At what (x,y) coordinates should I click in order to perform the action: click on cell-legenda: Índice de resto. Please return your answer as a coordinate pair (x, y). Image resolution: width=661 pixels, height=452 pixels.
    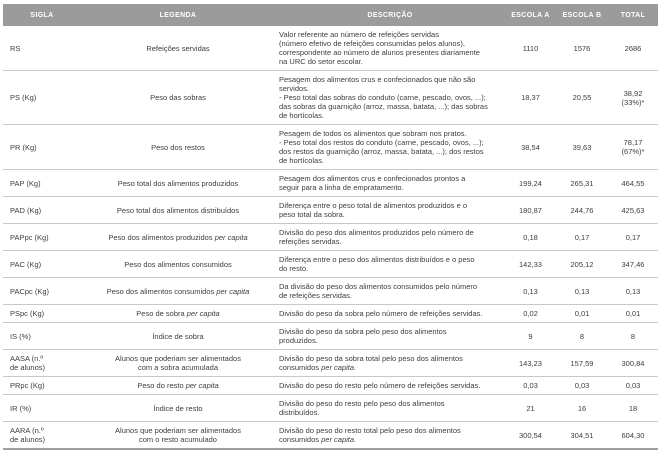
    Looking at the image, I should click on (178, 408).